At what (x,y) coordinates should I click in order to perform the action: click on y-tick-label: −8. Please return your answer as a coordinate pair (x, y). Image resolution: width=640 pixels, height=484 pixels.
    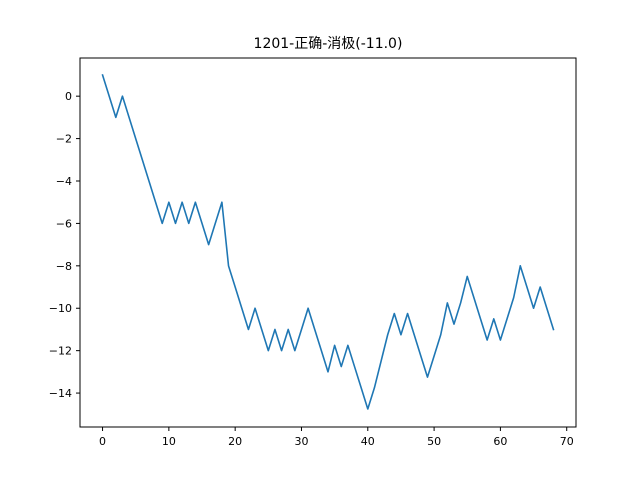
    Looking at the image, I should click on (64, 266).